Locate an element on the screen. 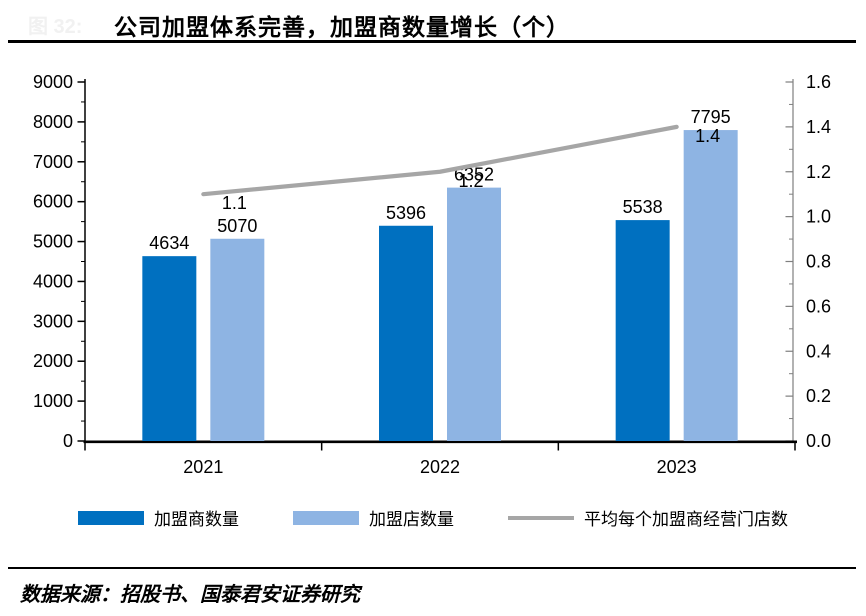  left-axis-tick-label: 5000 is located at coordinates (53, 242).